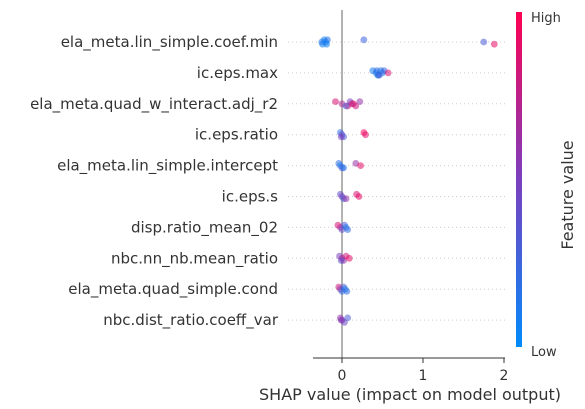  Describe the element at coordinates (204, 227) in the screenshot. I see `feature-label: disp.ratio_mean_02` at that location.